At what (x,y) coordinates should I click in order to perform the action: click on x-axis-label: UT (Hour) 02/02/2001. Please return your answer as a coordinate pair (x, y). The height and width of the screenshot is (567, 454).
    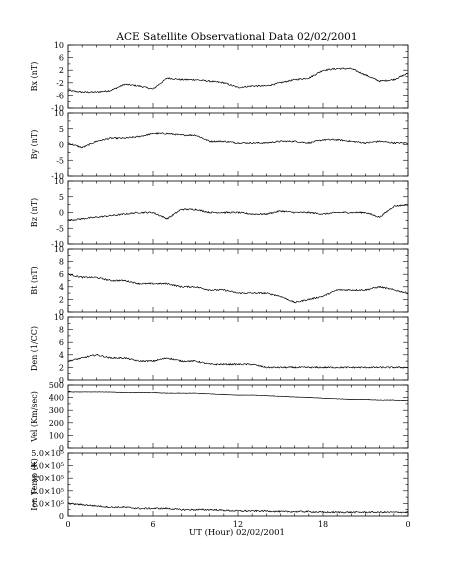
    Looking at the image, I should click on (237, 532).